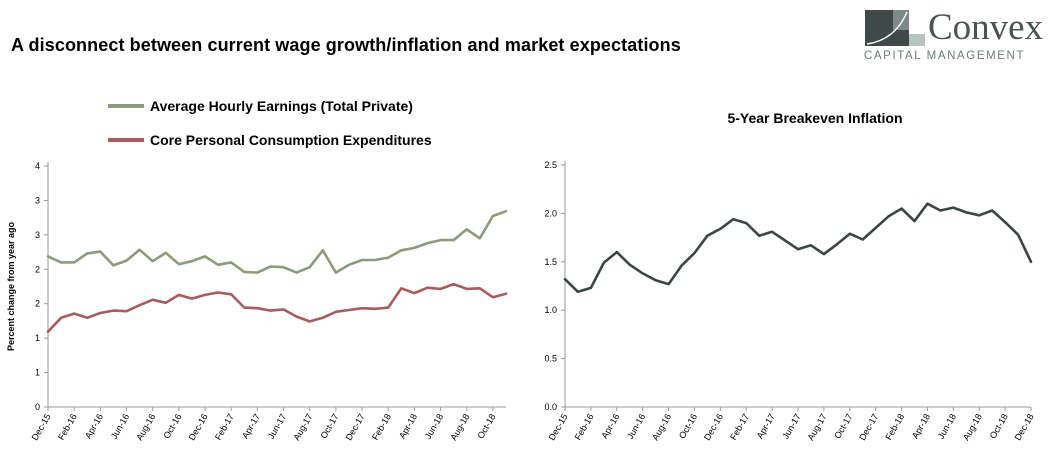 Image resolution: width=1052 pixels, height=458 pixels. What do you see at coordinates (610, 426) in the screenshot?
I see `x-tick-label: Apr-16` at bounding box center [610, 426].